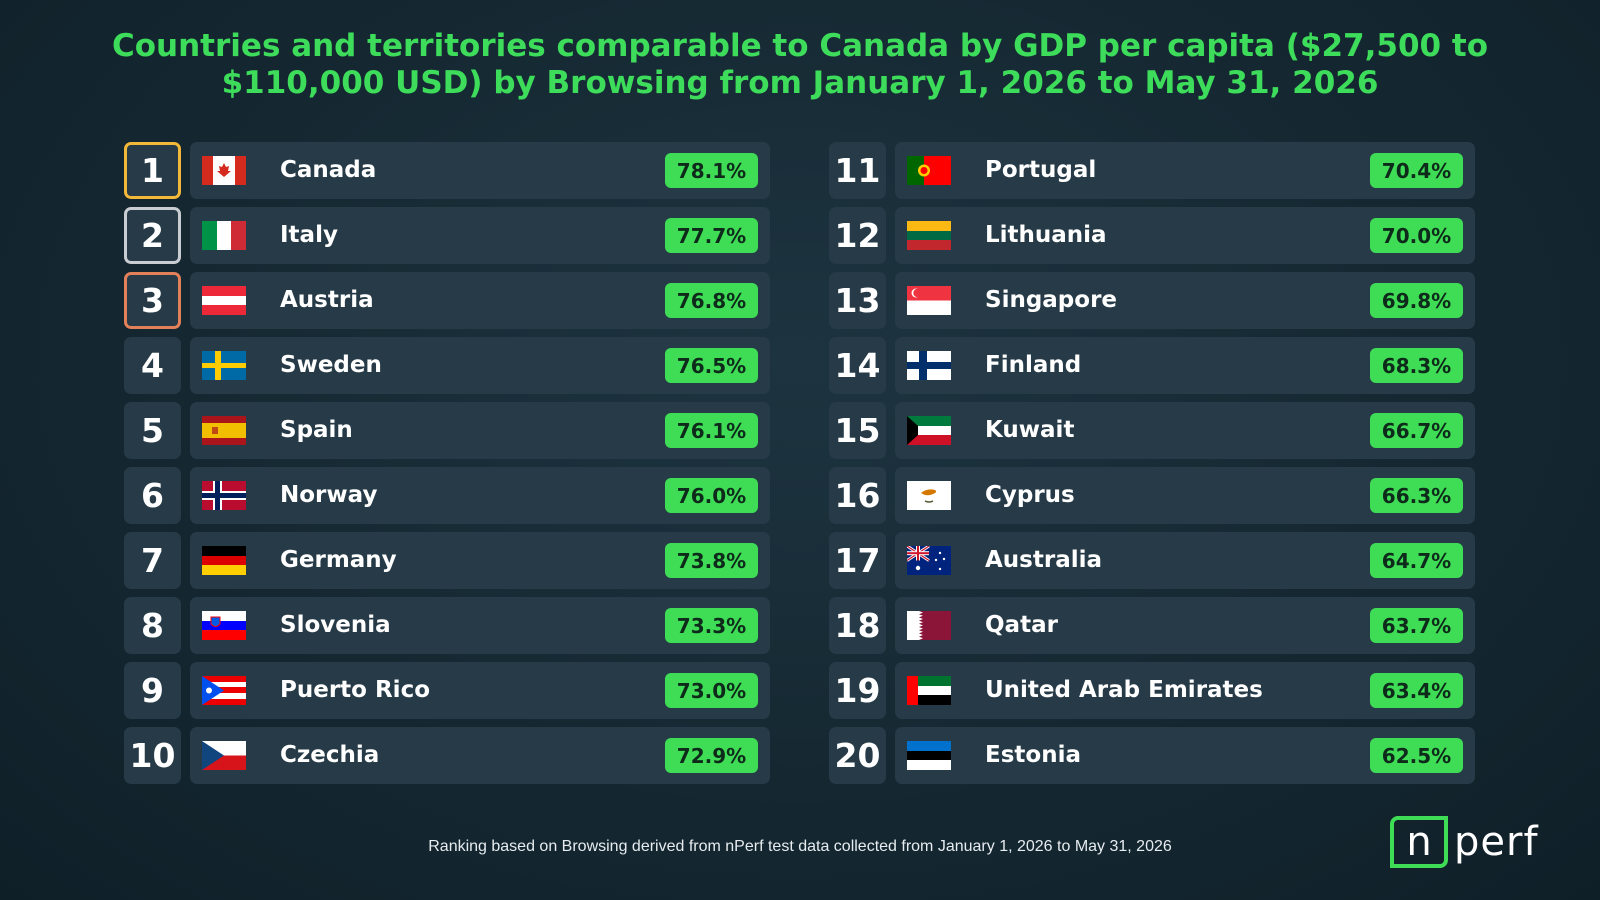  Describe the element at coordinates (480, 430) in the screenshot. I see `country-bar: Spain 76.1%` at that location.